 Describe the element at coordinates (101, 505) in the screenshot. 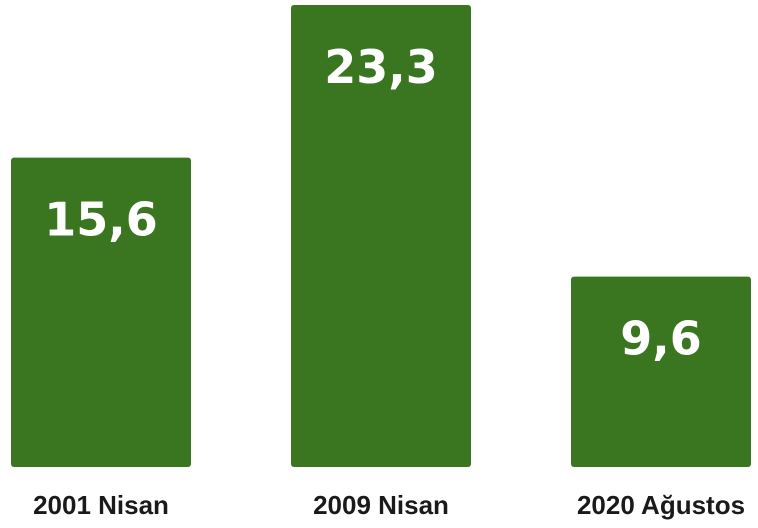

I see `category-label-1: 2001 Nisan` at that location.